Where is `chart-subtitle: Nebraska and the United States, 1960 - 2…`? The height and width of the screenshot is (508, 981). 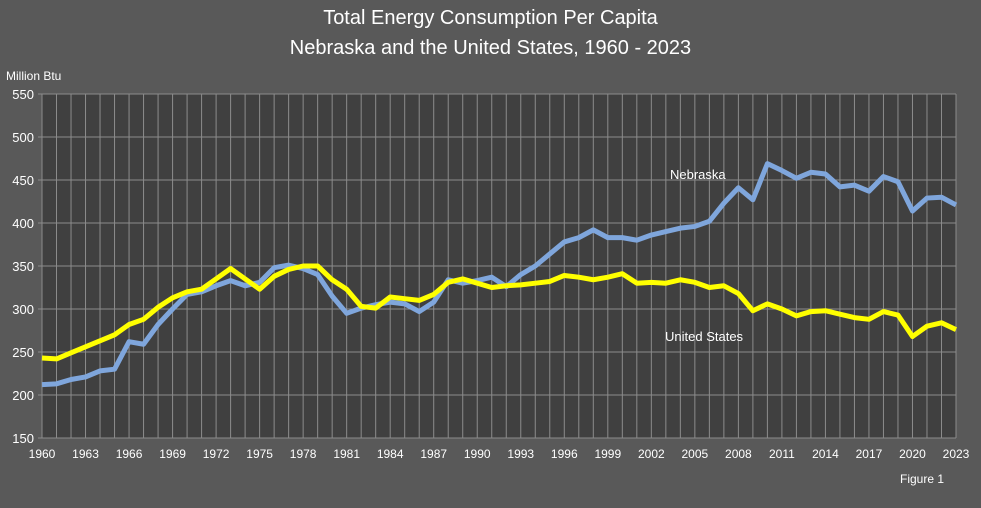 chart-subtitle: Nebraska and the United States, 1960 - 2… is located at coordinates (490, 48).